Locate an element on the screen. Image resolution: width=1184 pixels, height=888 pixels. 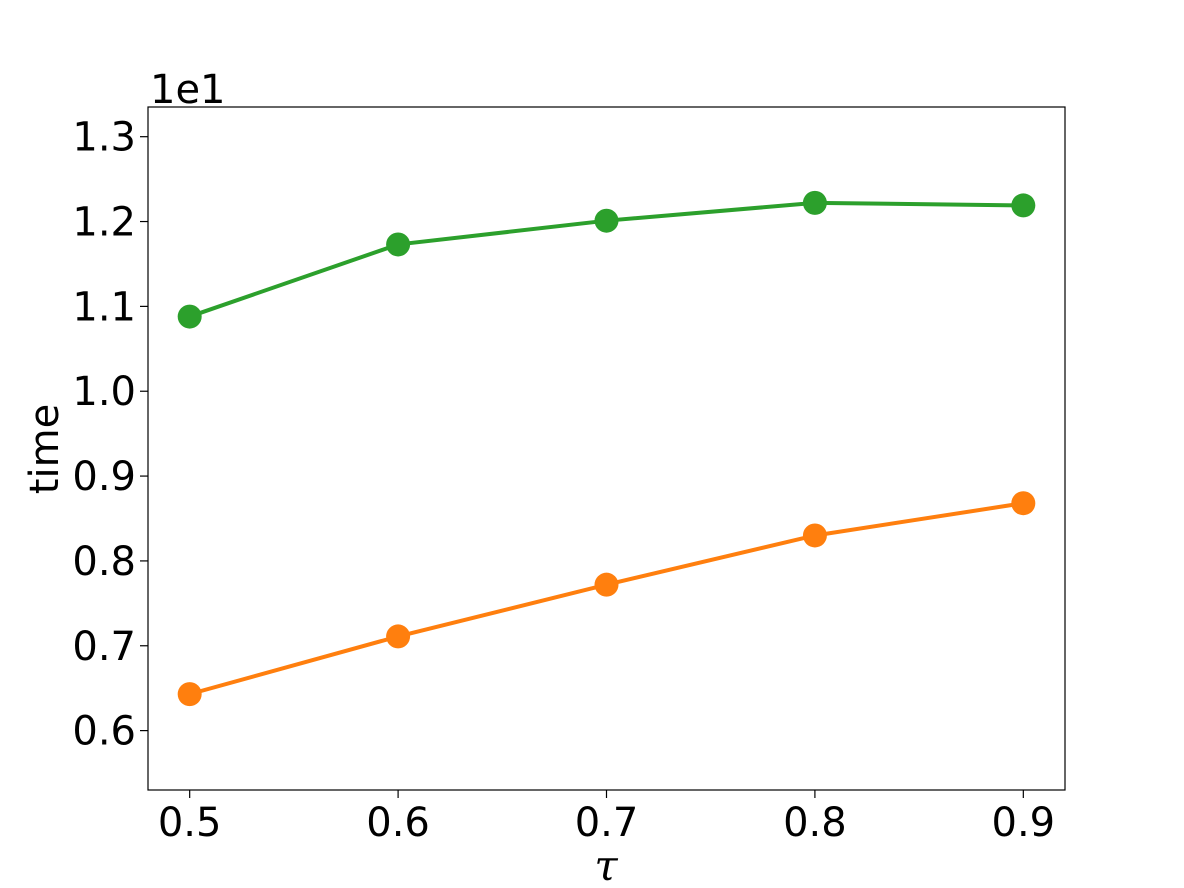
x-tick-label: 0.6 is located at coordinates (398, 823).